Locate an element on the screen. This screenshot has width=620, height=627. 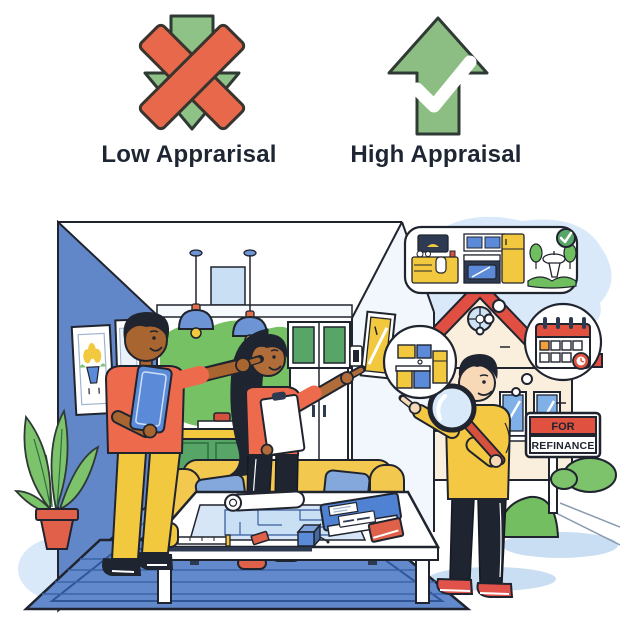
sign-line-2: REFINANCE is located at coordinates (562, 446).